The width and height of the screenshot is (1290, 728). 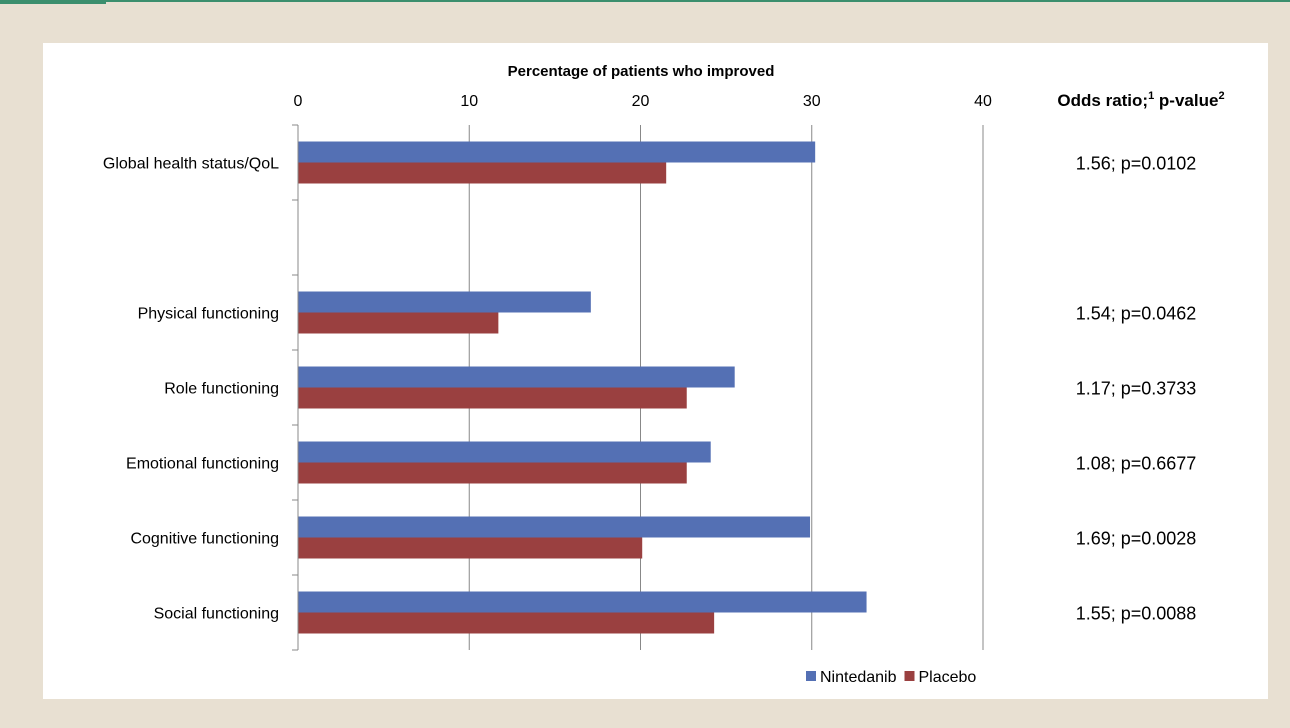 I want to click on legend-swatch-placebo, so click(x=909, y=676).